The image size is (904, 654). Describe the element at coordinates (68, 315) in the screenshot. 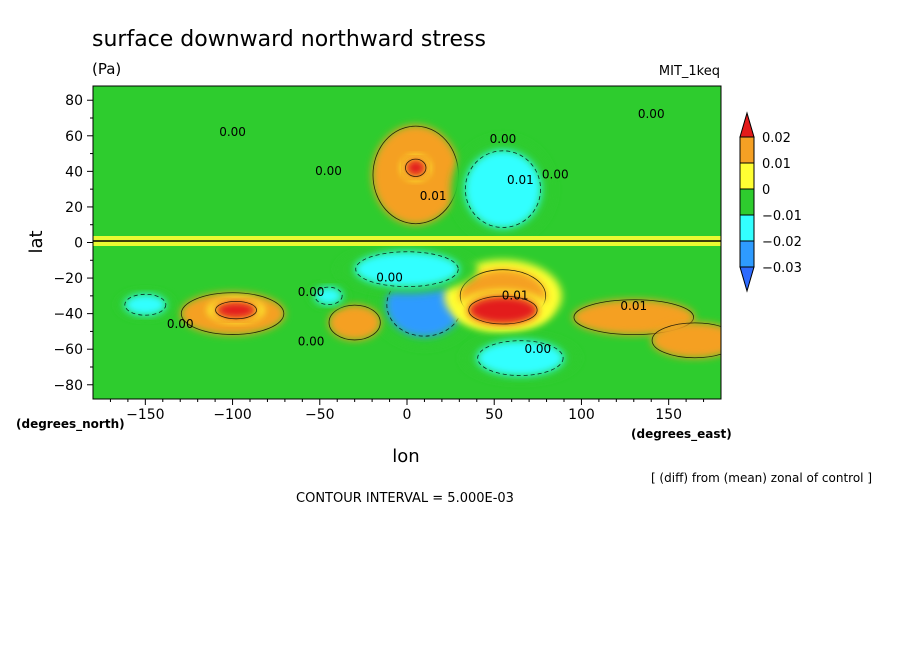

I see `y-tick-label: −40` at that location.